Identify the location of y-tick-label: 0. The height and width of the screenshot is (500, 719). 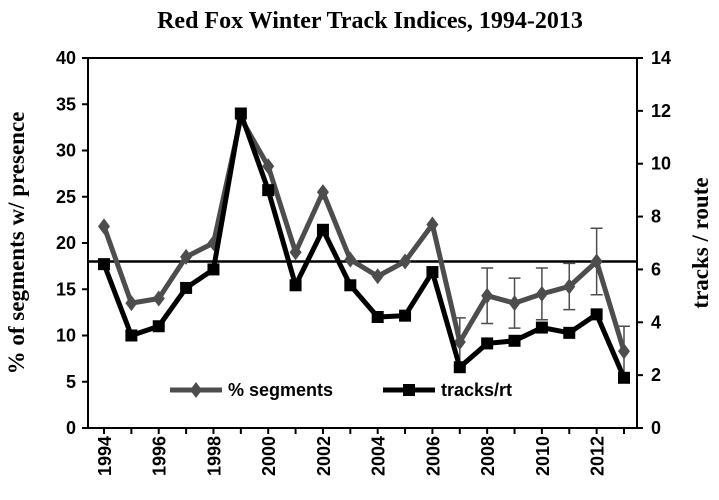
(71, 428).